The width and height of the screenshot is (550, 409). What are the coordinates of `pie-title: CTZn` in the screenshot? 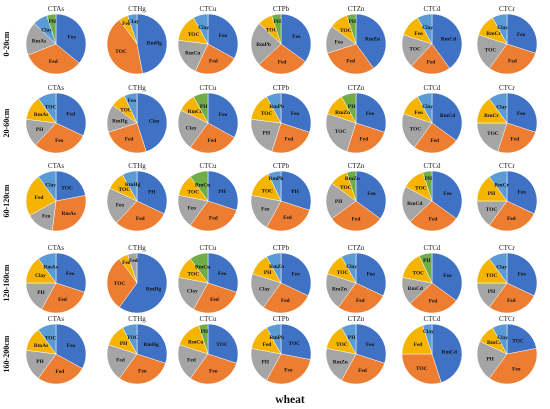 It's located at (356, 319).